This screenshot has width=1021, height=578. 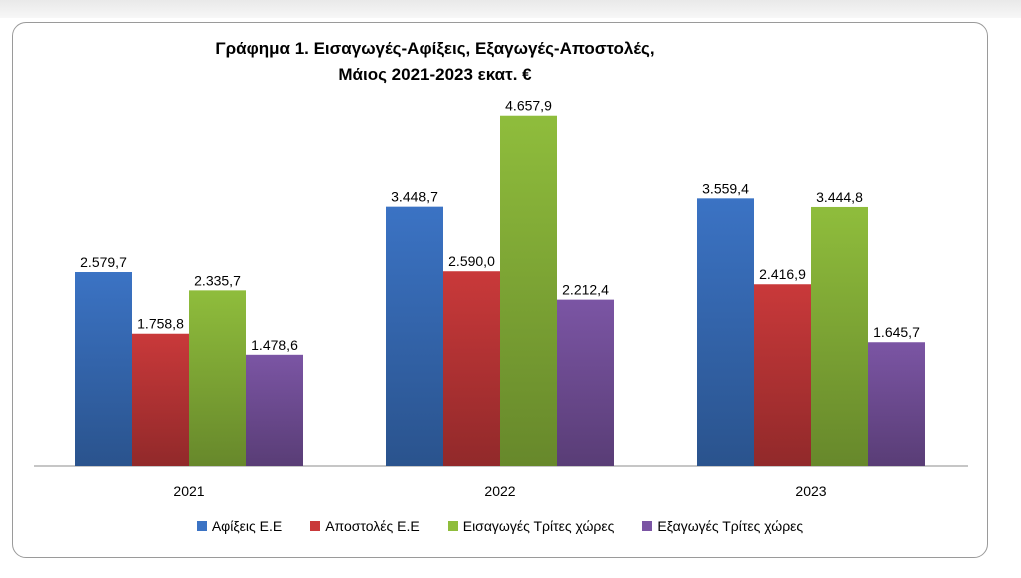 What do you see at coordinates (528, 106) in the screenshot?
I see `data-label-2022-series-3: 4.657,9` at bounding box center [528, 106].